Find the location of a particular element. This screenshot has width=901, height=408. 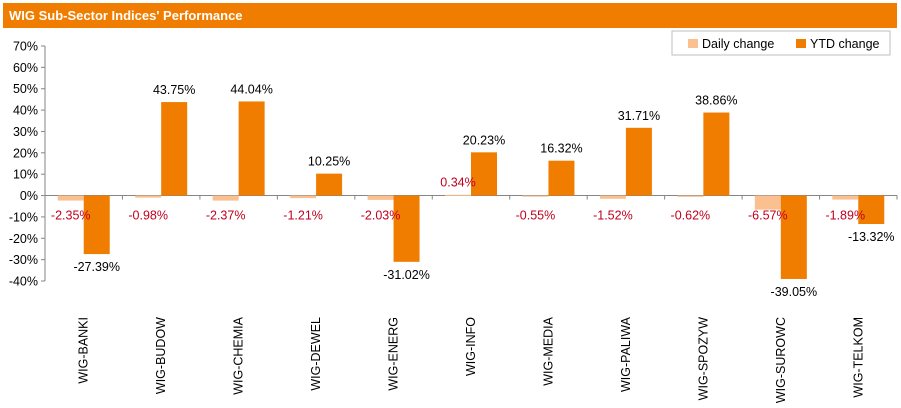

y-tick-label: 20% is located at coordinates (25, 153).